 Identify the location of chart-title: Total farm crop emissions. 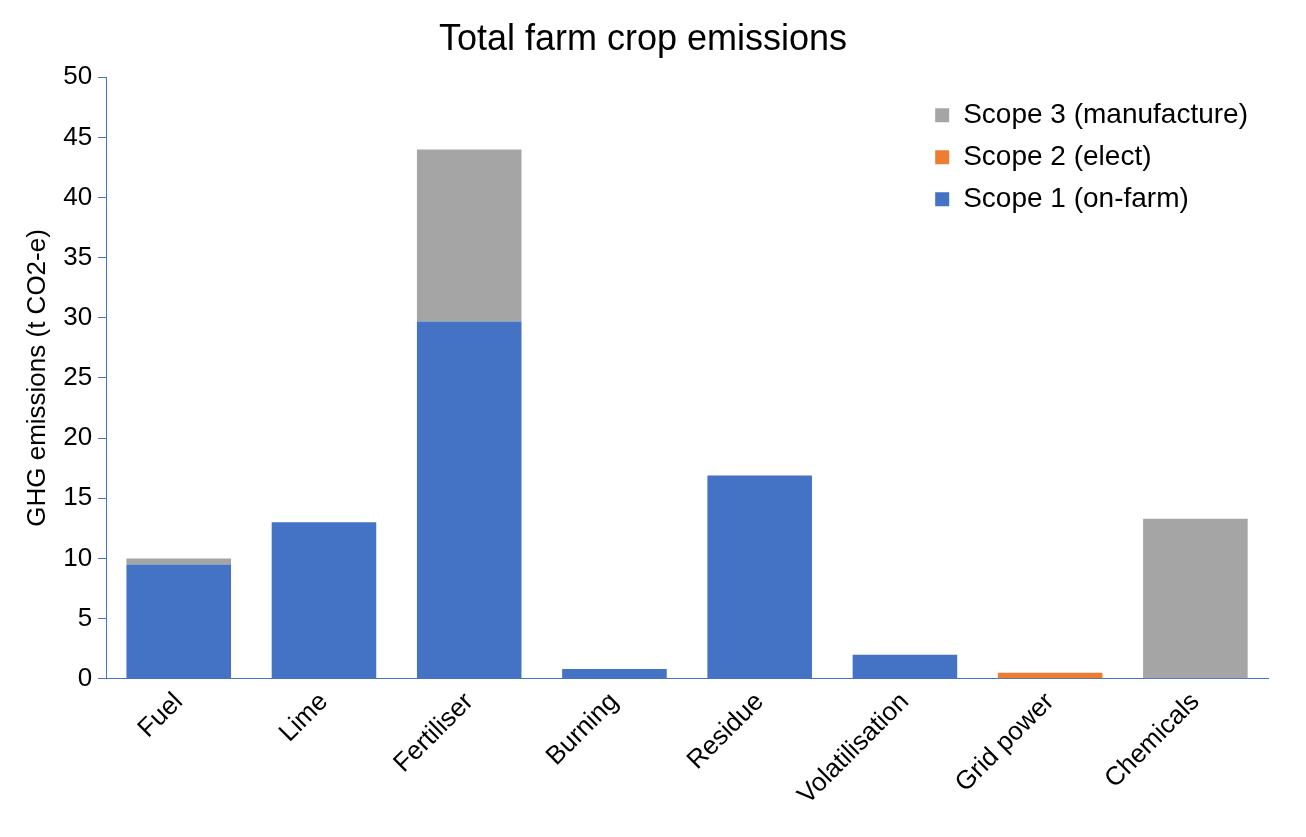
(643, 37).